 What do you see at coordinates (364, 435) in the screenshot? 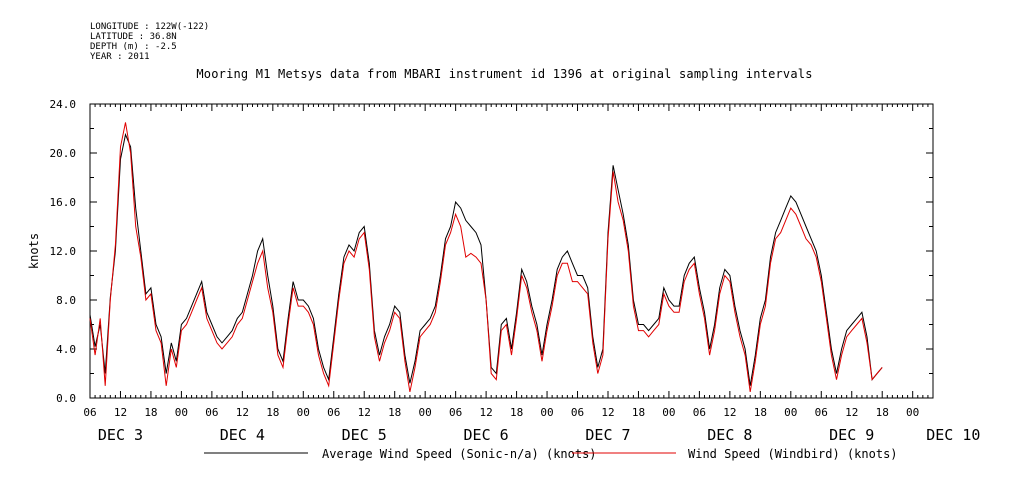
I see `day-label: DEC 5` at bounding box center [364, 435].